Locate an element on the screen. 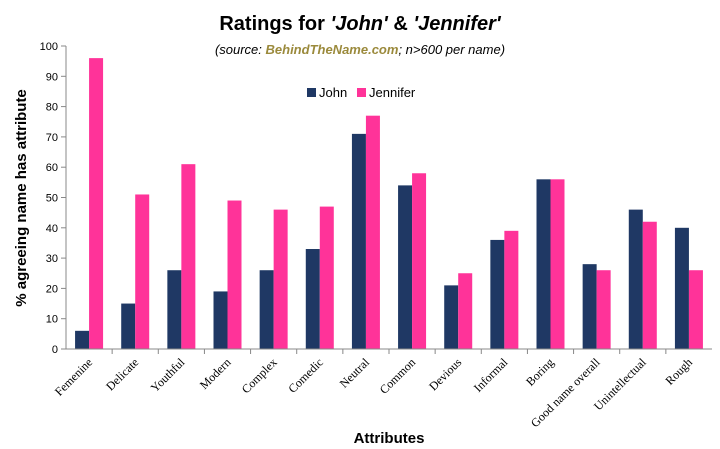 This screenshot has width=720, height=449. x-tick-label: Femenine is located at coordinates (73, 376).